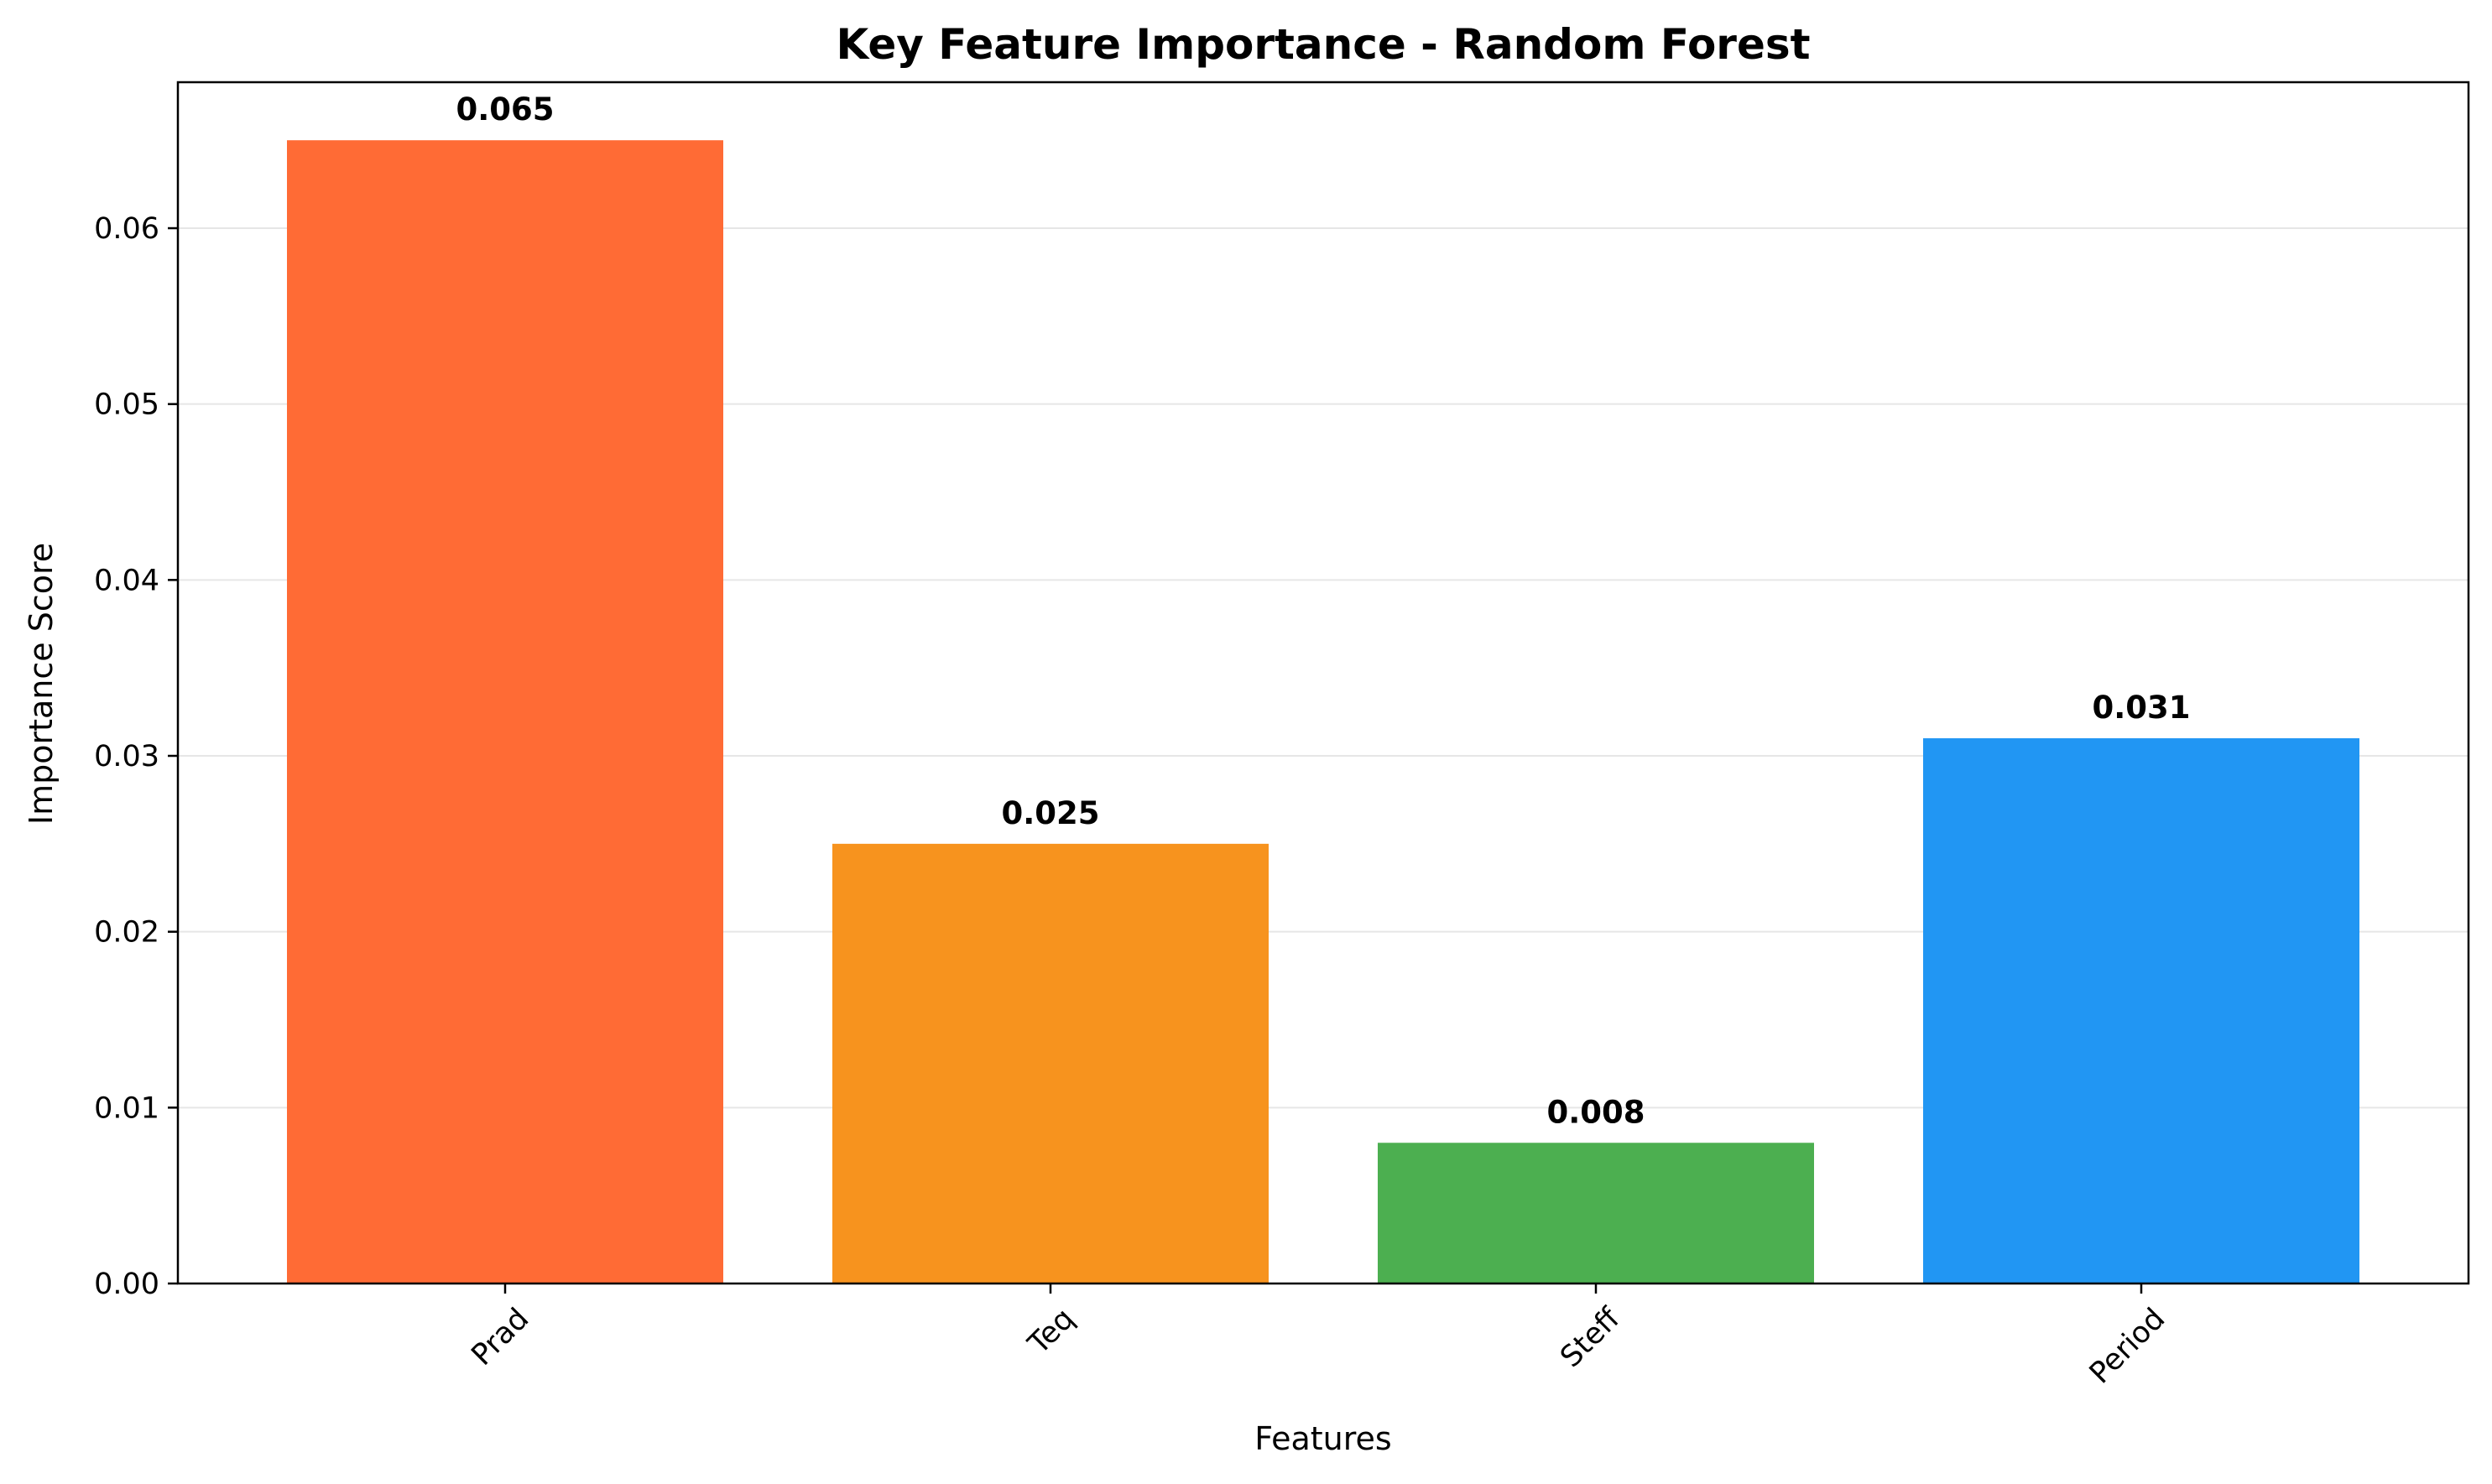 This screenshot has width=2492, height=1484. Describe the element at coordinates (1052, 1332) in the screenshot. I see `x-tick-label: Teq` at that location.